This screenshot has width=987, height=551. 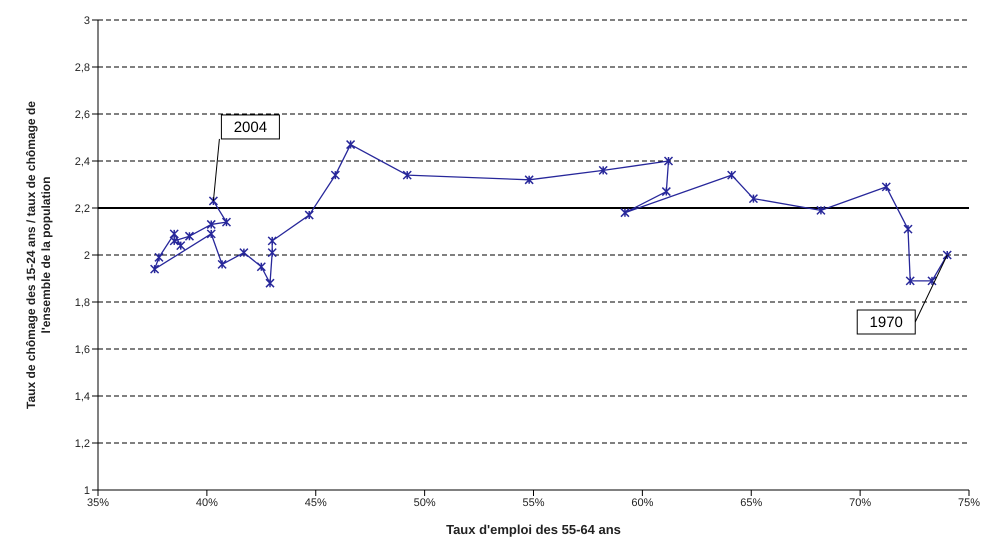 What do you see at coordinates (860, 502) in the screenshot?
I see `x-tick-label: 70%` at bounding box center [860, 502].